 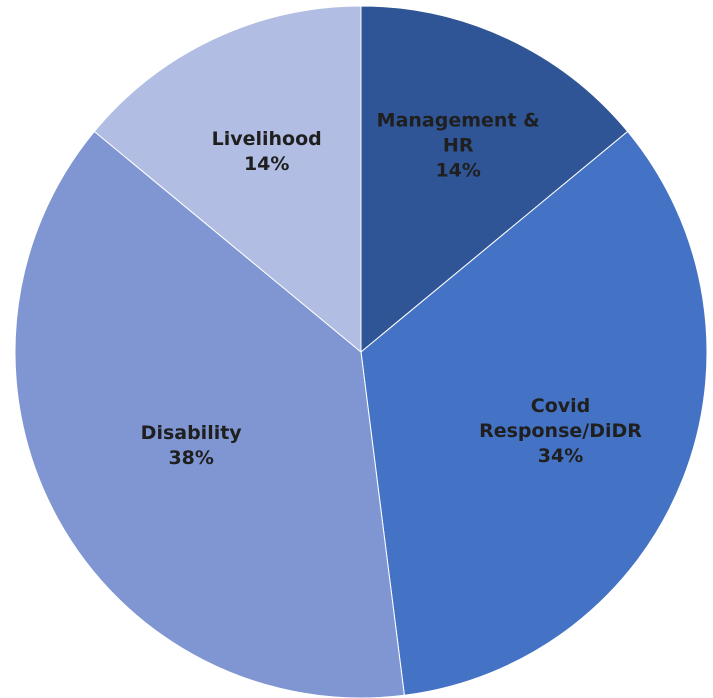 What do you see at coordinates (458, 120) in the screenshot?
I see `slice-category-label: Management &` at bounding box center [458, 120].